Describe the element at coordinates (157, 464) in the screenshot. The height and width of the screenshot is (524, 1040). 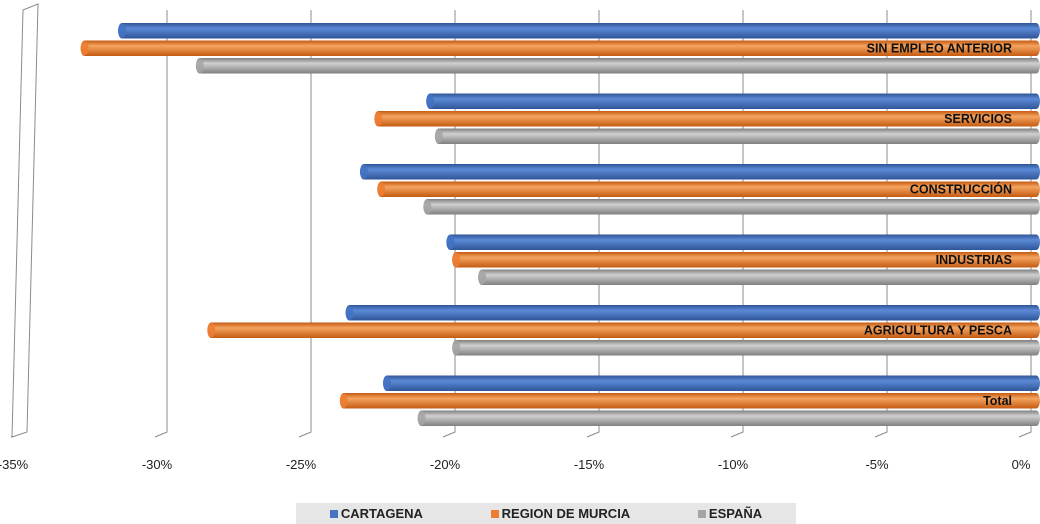
I see `x-tick-label: -30%` at that location.